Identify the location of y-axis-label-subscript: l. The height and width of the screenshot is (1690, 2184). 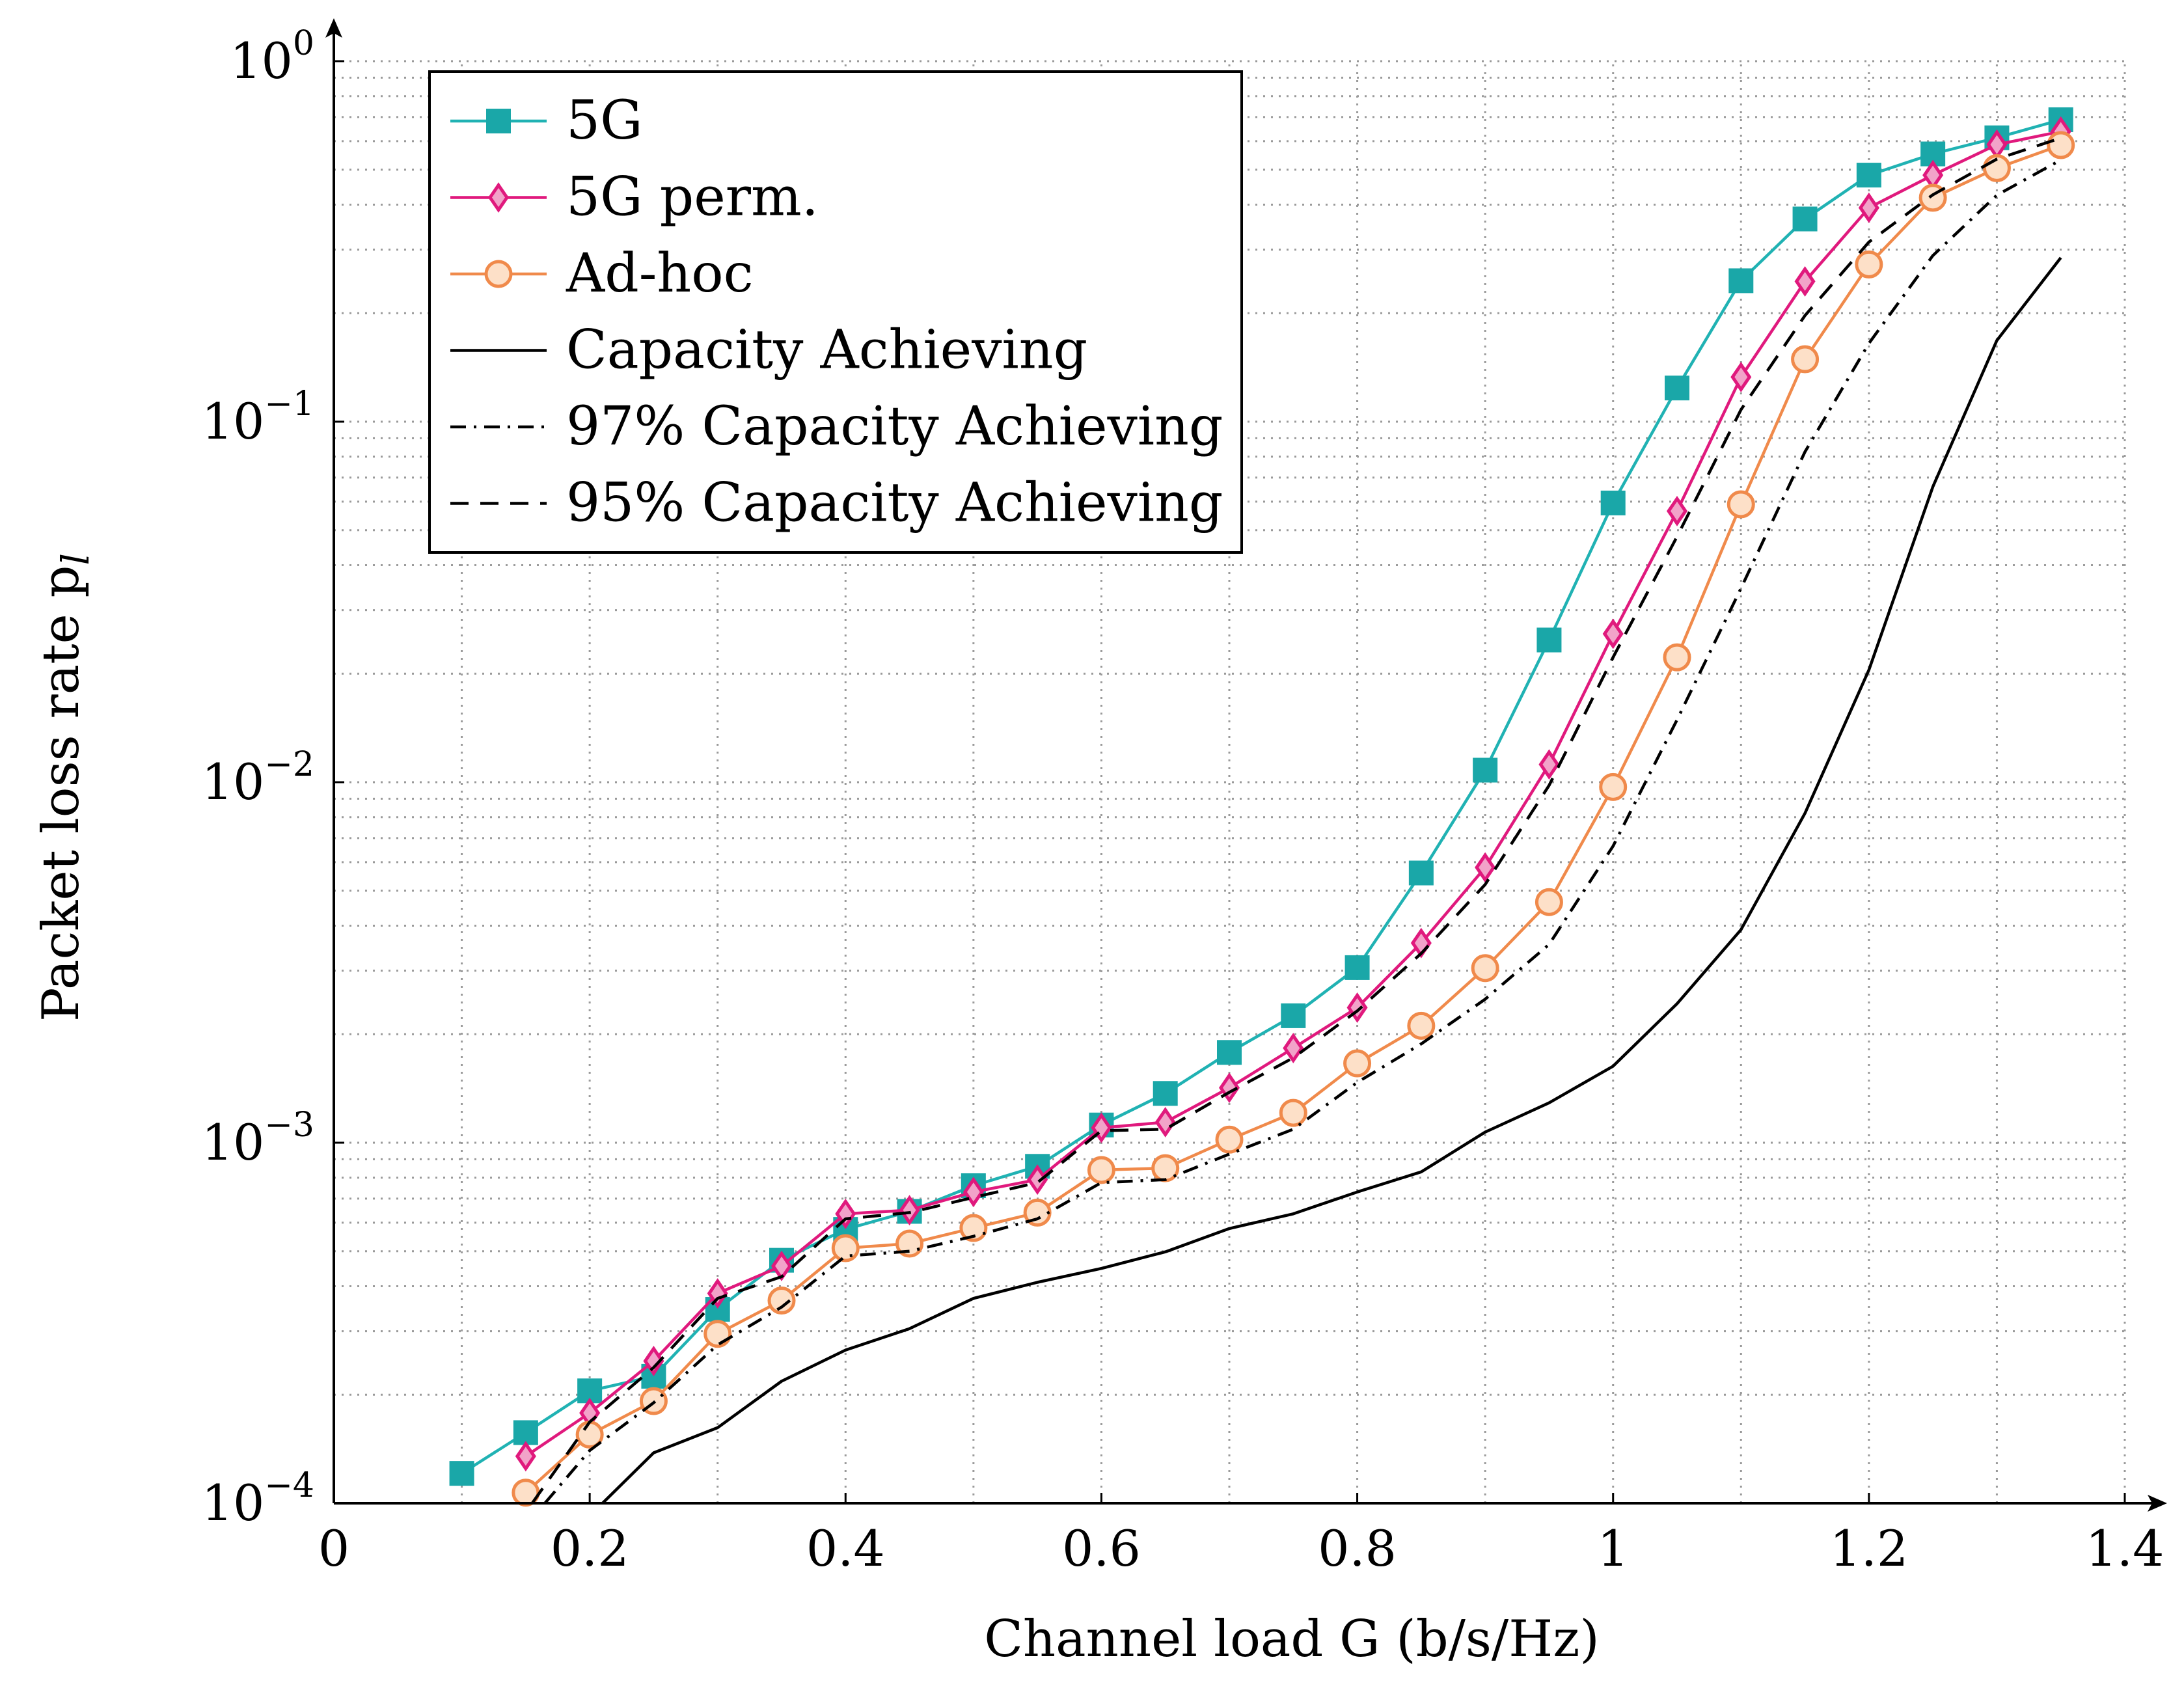
(75, 559).